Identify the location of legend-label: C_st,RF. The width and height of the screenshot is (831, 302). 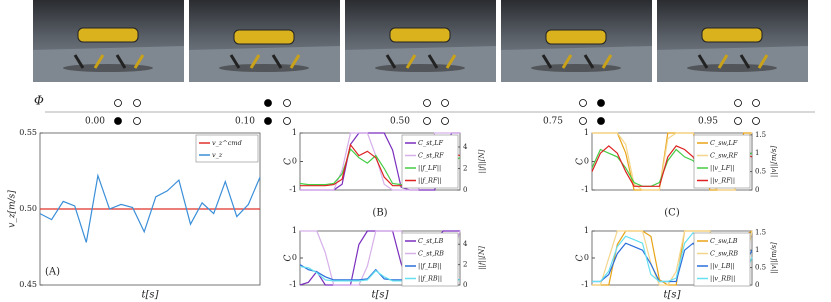
(431, 156).